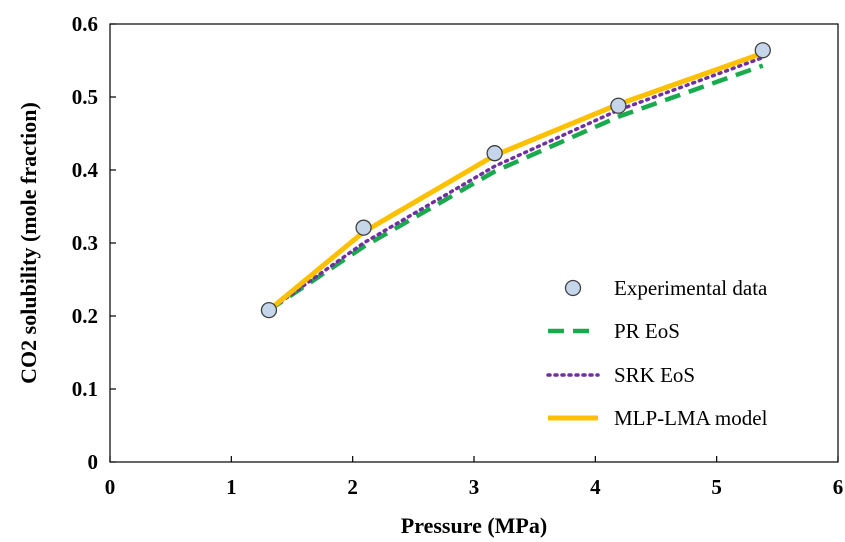 This screenshot has height=542, width=845. I want to click on legend-pr-eos-label: PR EoS, so click(647, 331).